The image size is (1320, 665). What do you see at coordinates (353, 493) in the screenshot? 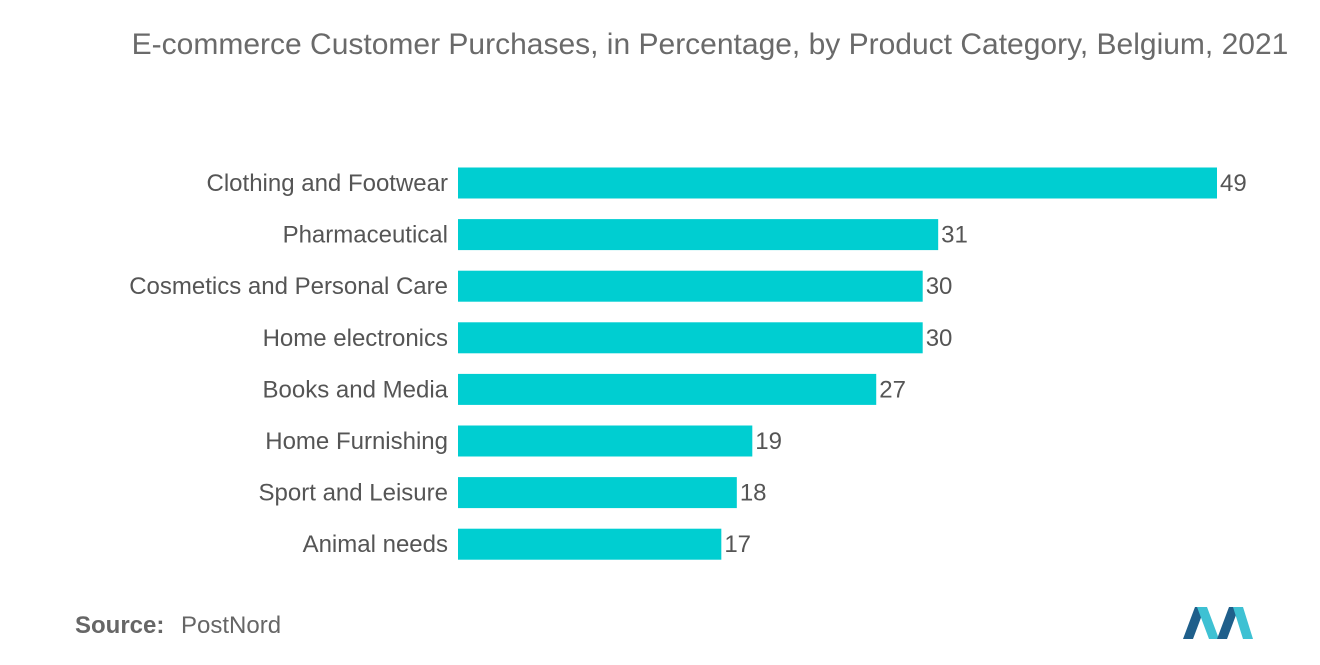
I see `category-label: Sport and Leisure` at bounding box center [353, 493].